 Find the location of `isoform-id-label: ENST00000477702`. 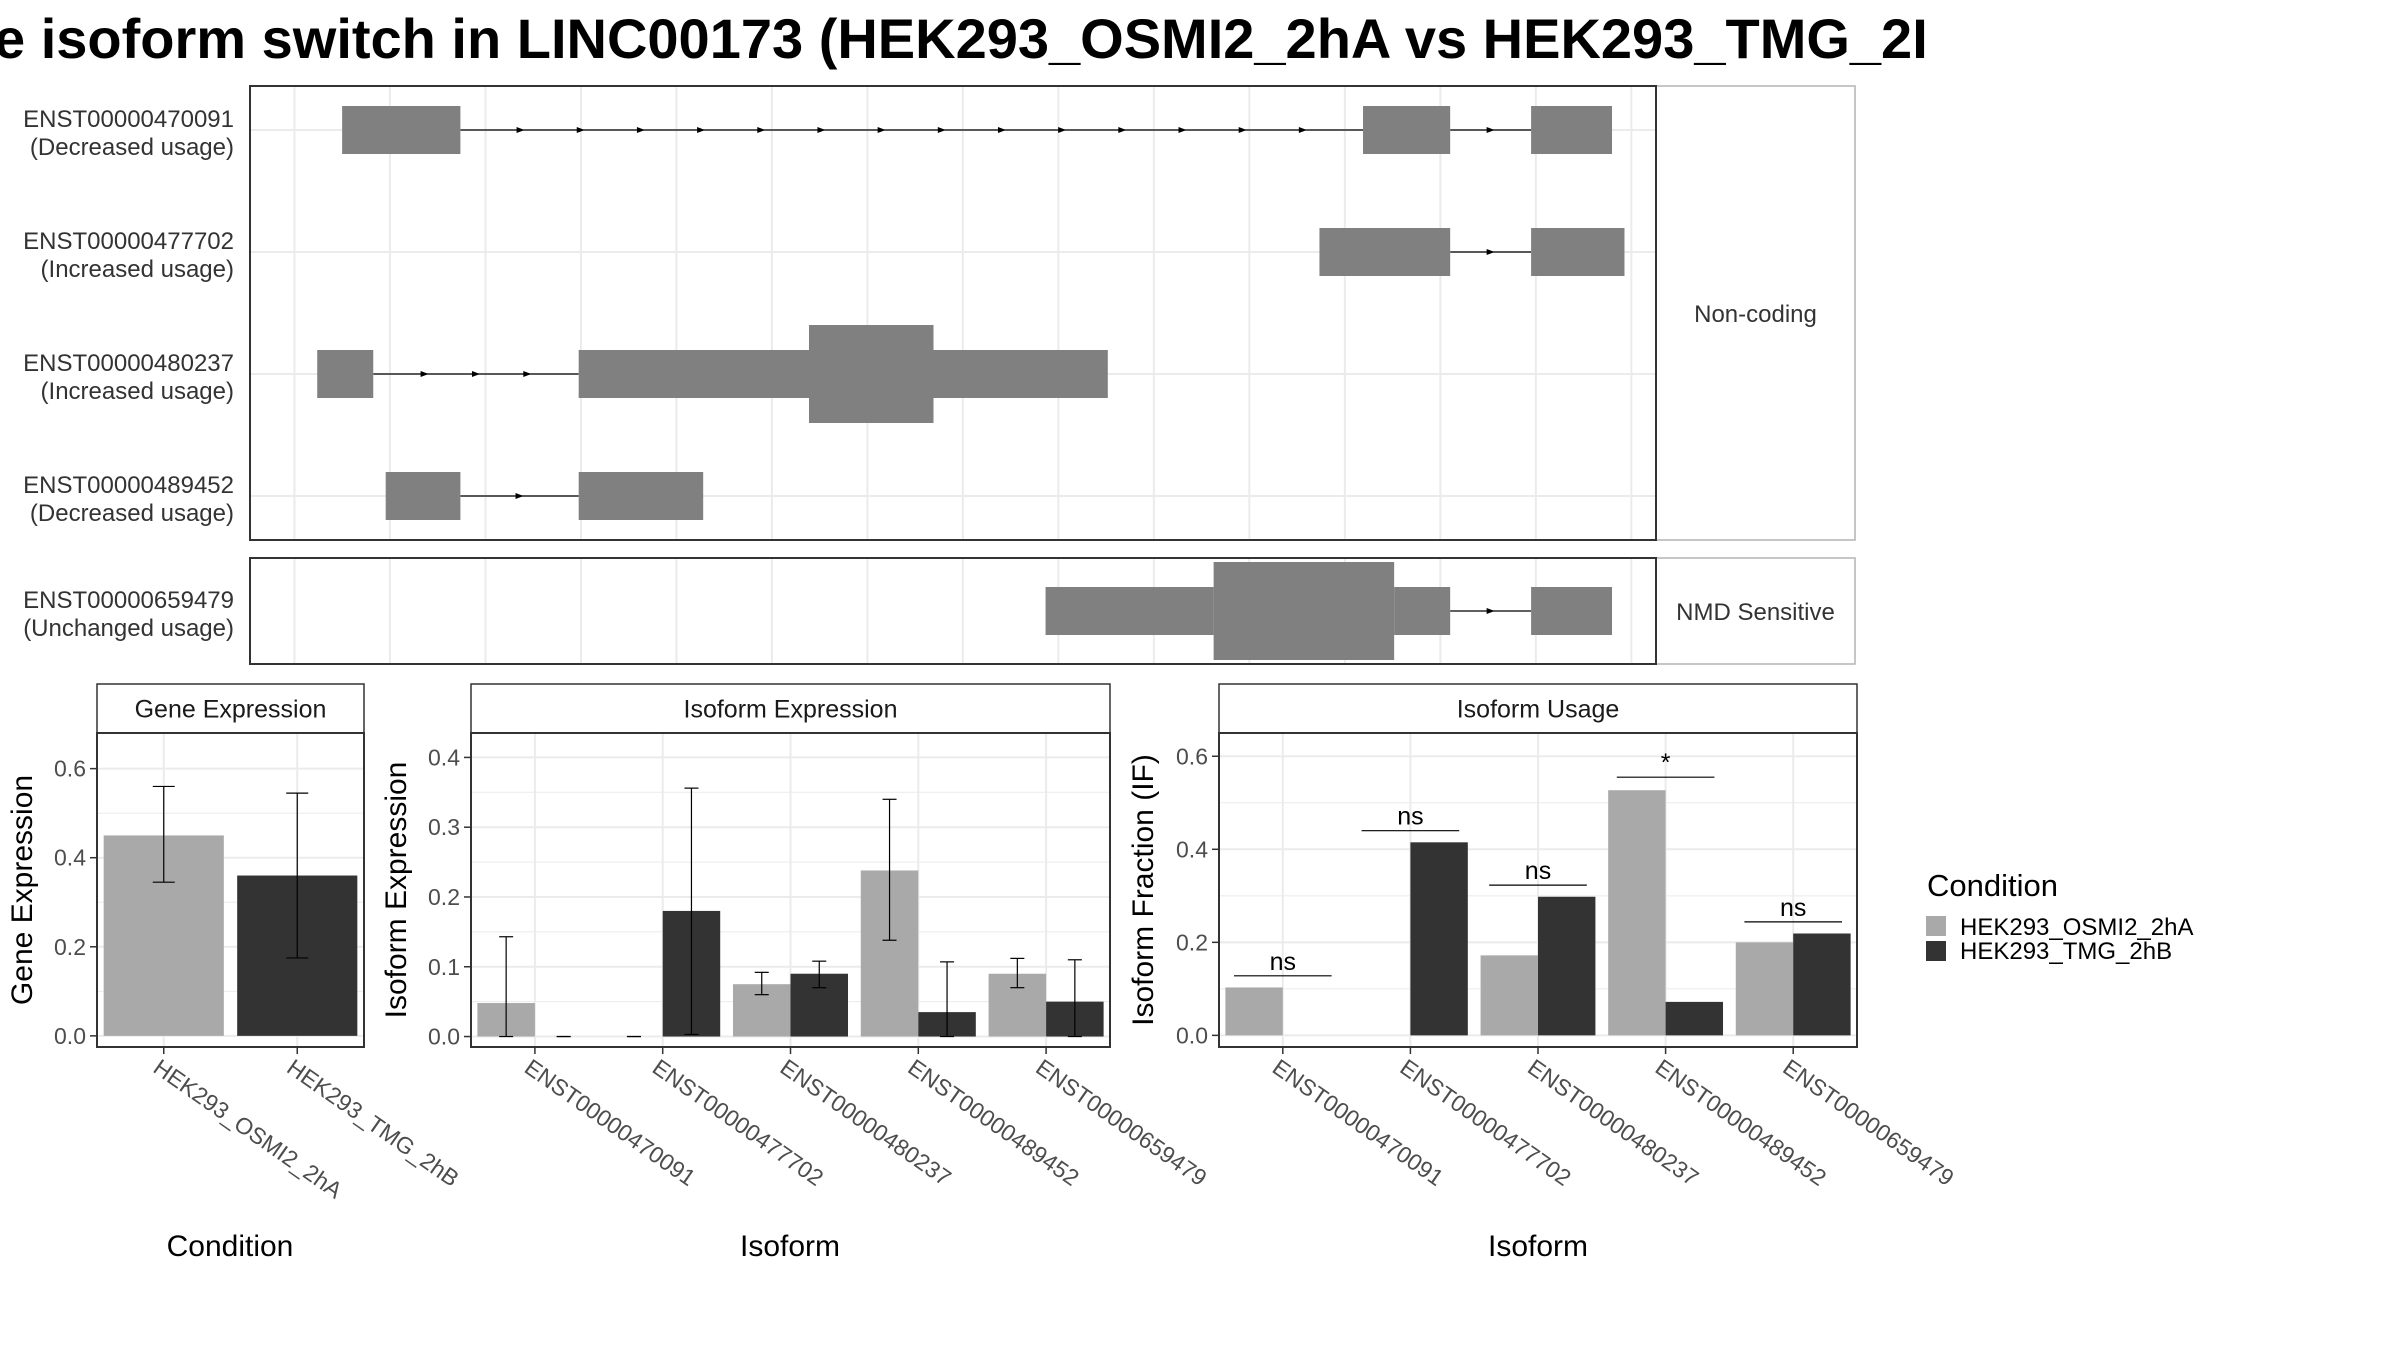

isoform-id-label: ENST00000477702 is located at coordinates (128, 241).